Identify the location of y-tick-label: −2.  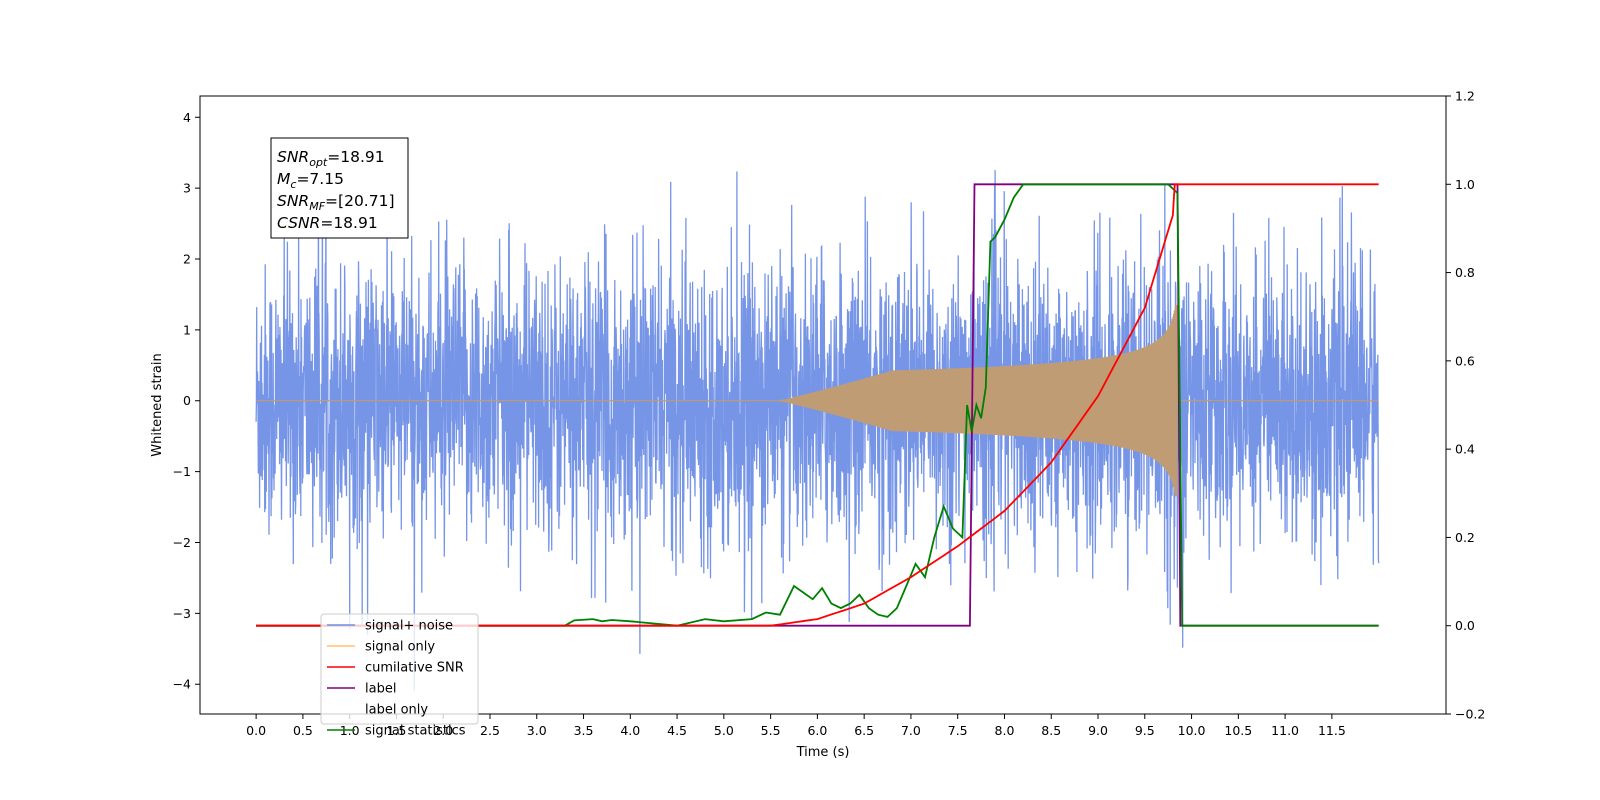
(182, 542).